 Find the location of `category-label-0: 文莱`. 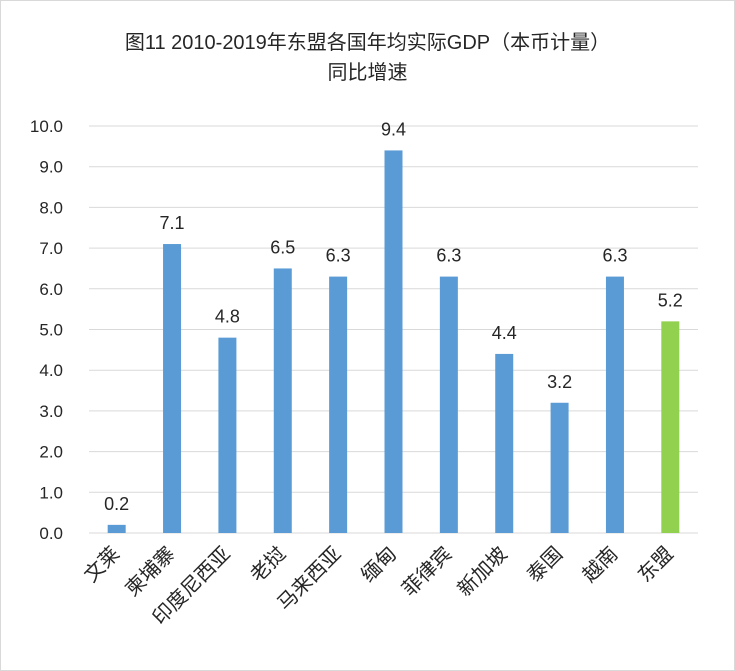

category-label-0: 文莱 is located at coordinates (101, 564).